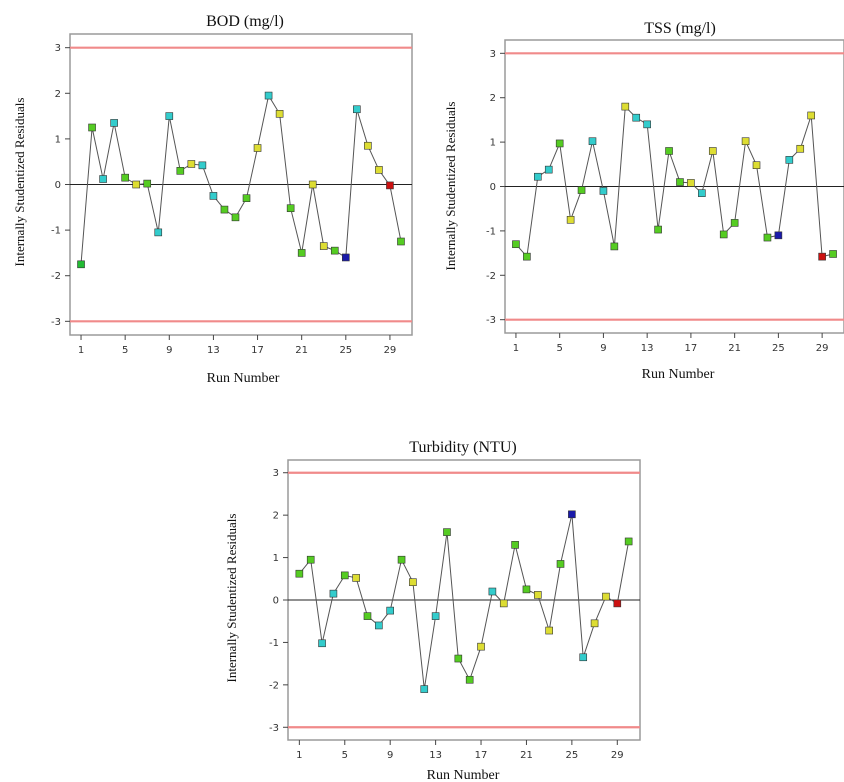  I want to click on x-axis-label: Run Number, so click(463, 775).